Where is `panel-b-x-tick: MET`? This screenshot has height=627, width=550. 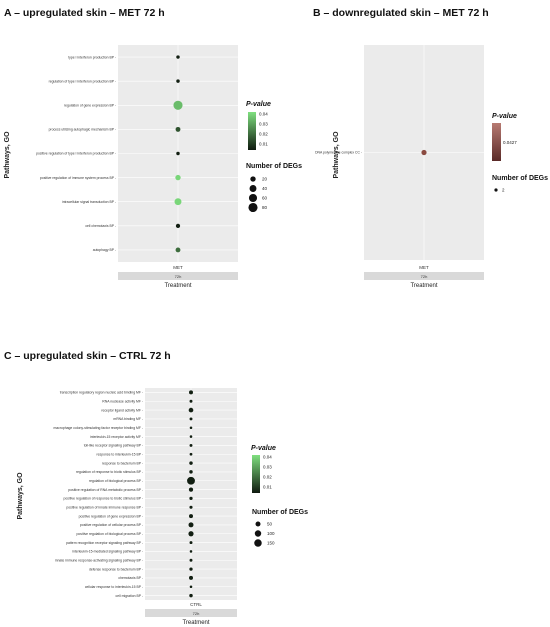 panel-b-x-tick: MET is located at coordinates (424, 267).